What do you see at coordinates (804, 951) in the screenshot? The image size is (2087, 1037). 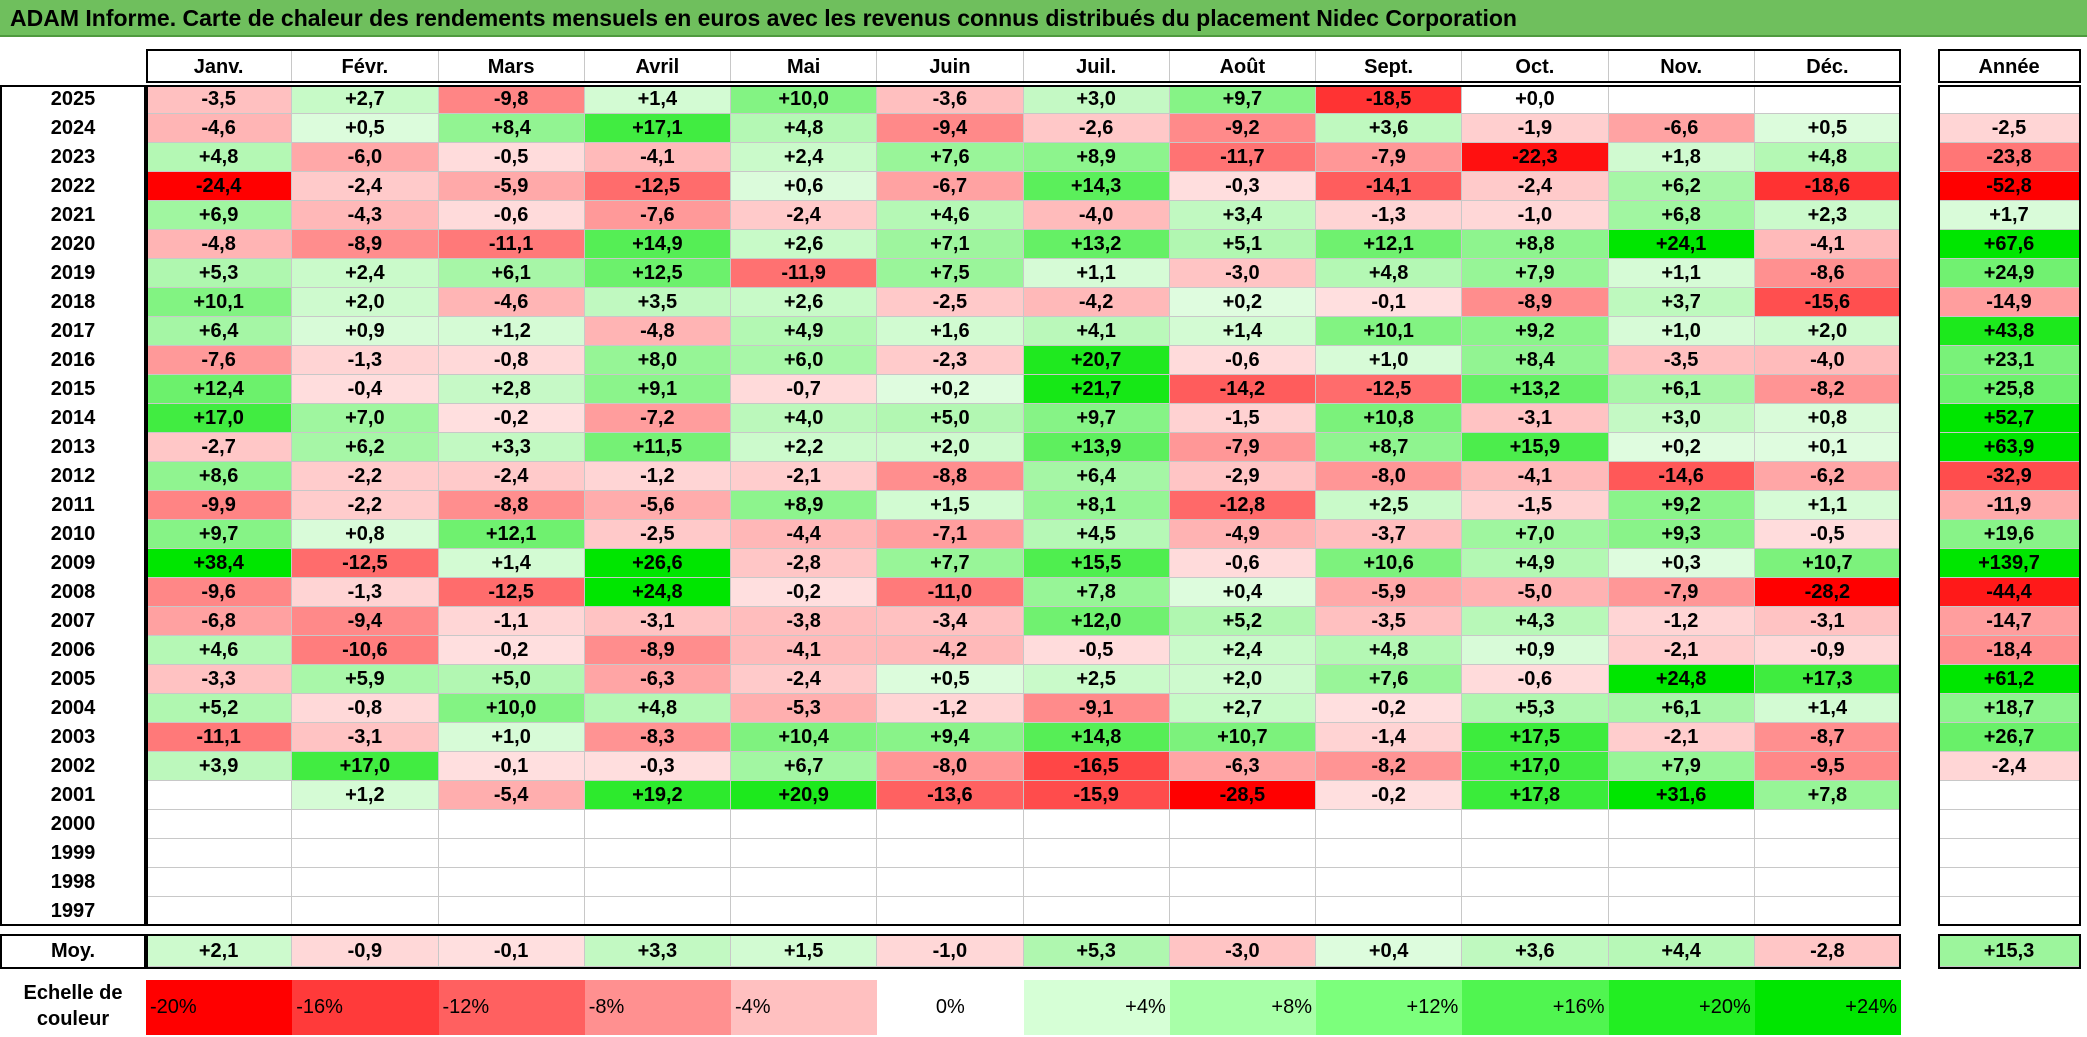 I see `average-cell: +1,5` at bounding box center [804, 951].